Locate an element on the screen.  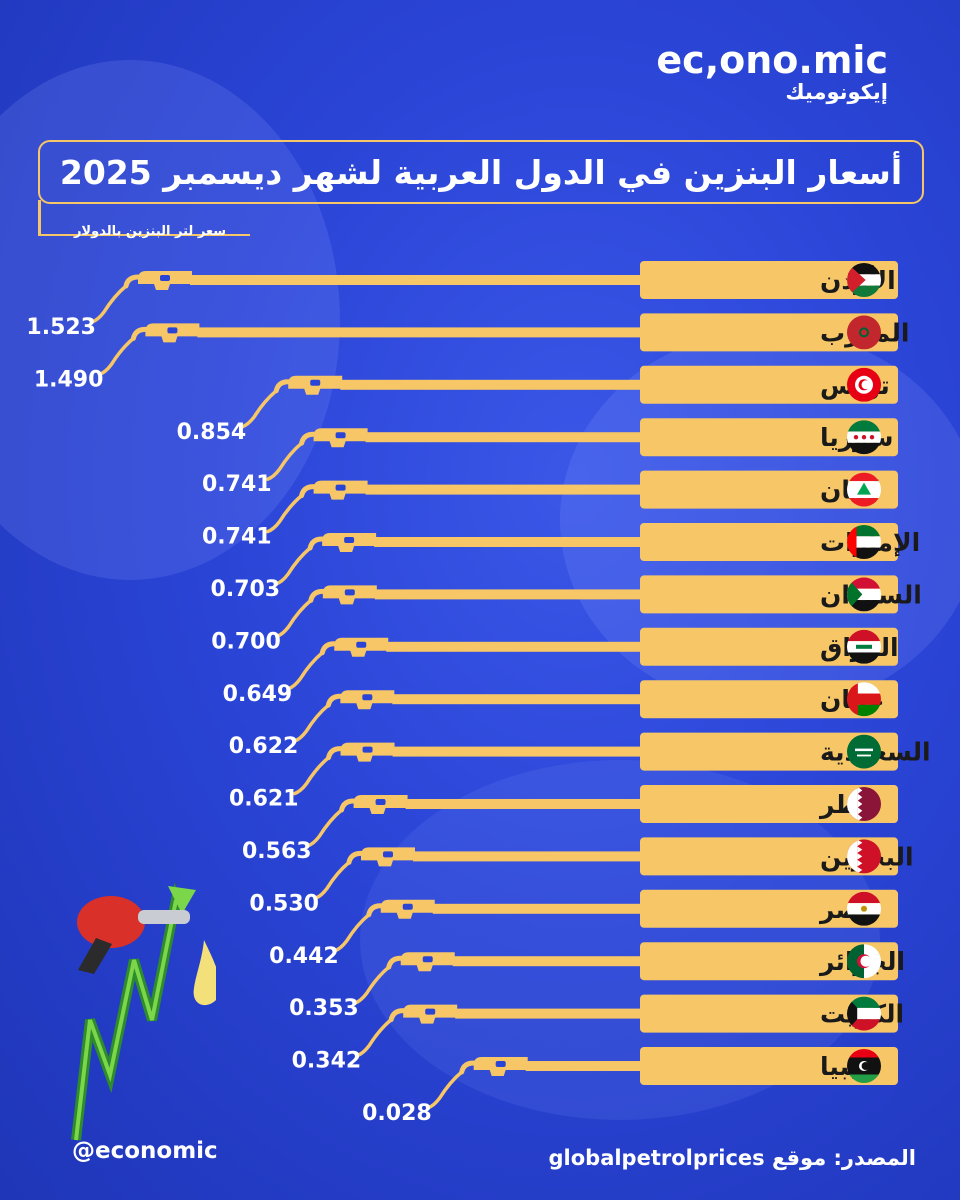
value-label: 0.621 is located at coordinates (264, 799).